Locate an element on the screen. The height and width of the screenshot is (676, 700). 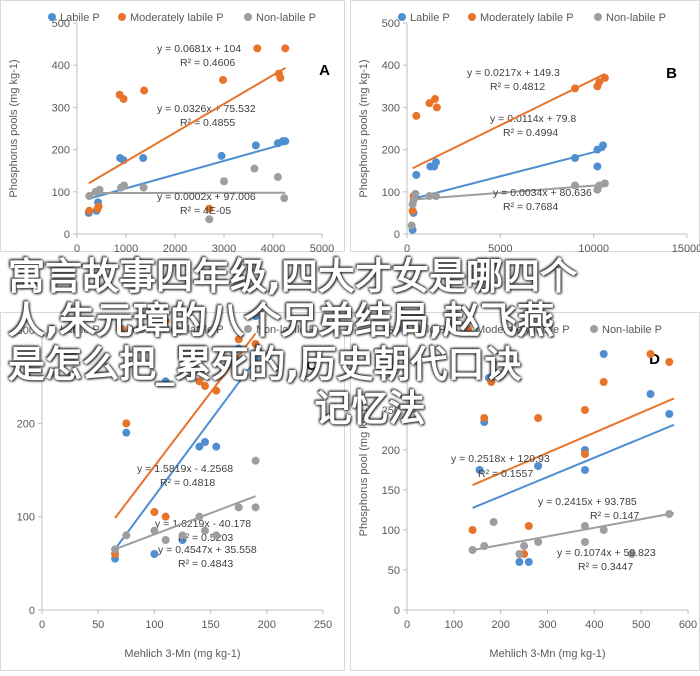
y-tick-label: 400 is located at coordinates (61, 66).